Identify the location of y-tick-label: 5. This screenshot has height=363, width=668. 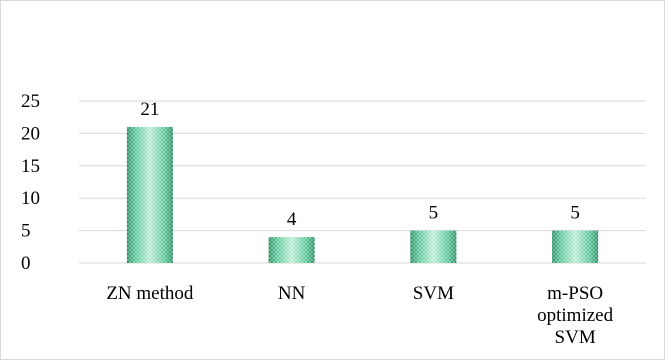
(26, 231).